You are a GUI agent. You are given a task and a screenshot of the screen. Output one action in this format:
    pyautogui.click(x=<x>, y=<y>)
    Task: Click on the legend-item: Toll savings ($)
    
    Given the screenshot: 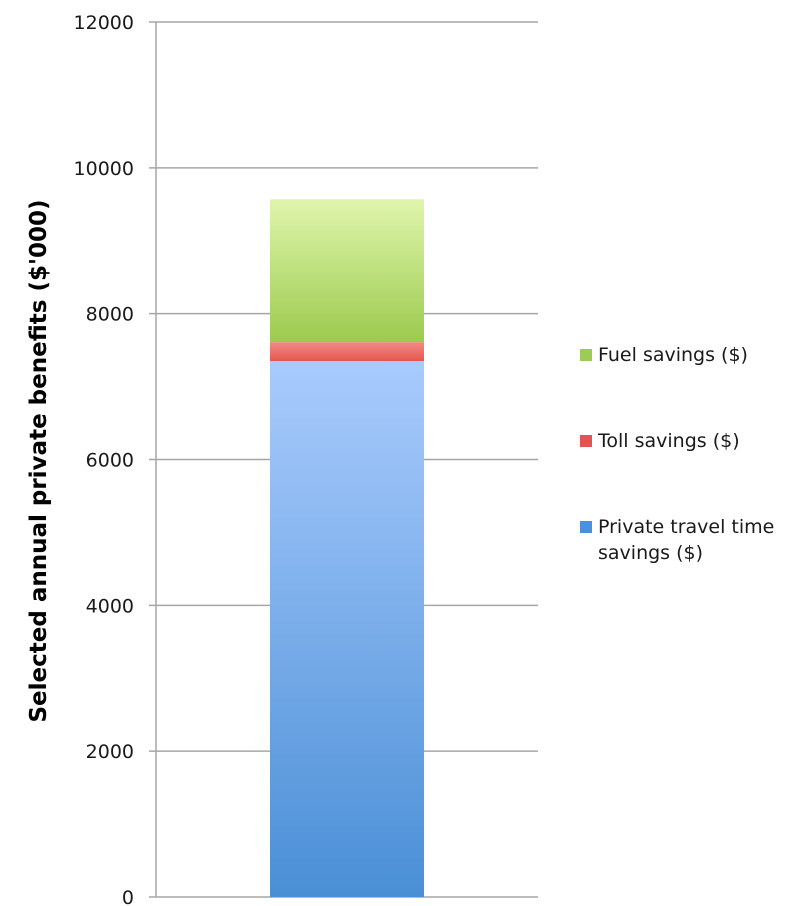 What is the action you would take?
    pyautogui.click(x=660, y=441)
    